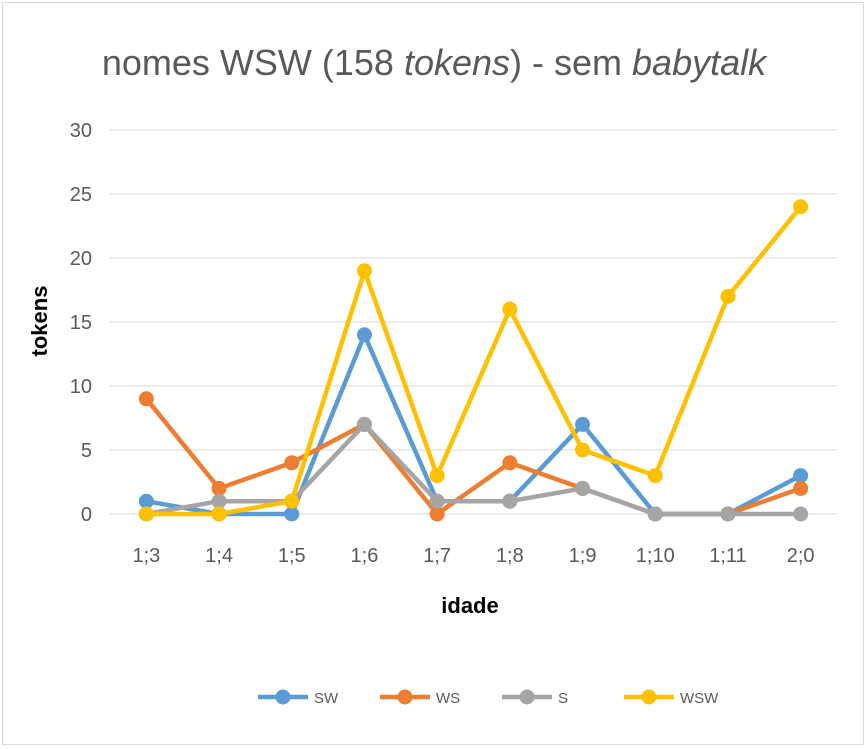  I want to click on y-tick-label: 0, so click(86, 515).